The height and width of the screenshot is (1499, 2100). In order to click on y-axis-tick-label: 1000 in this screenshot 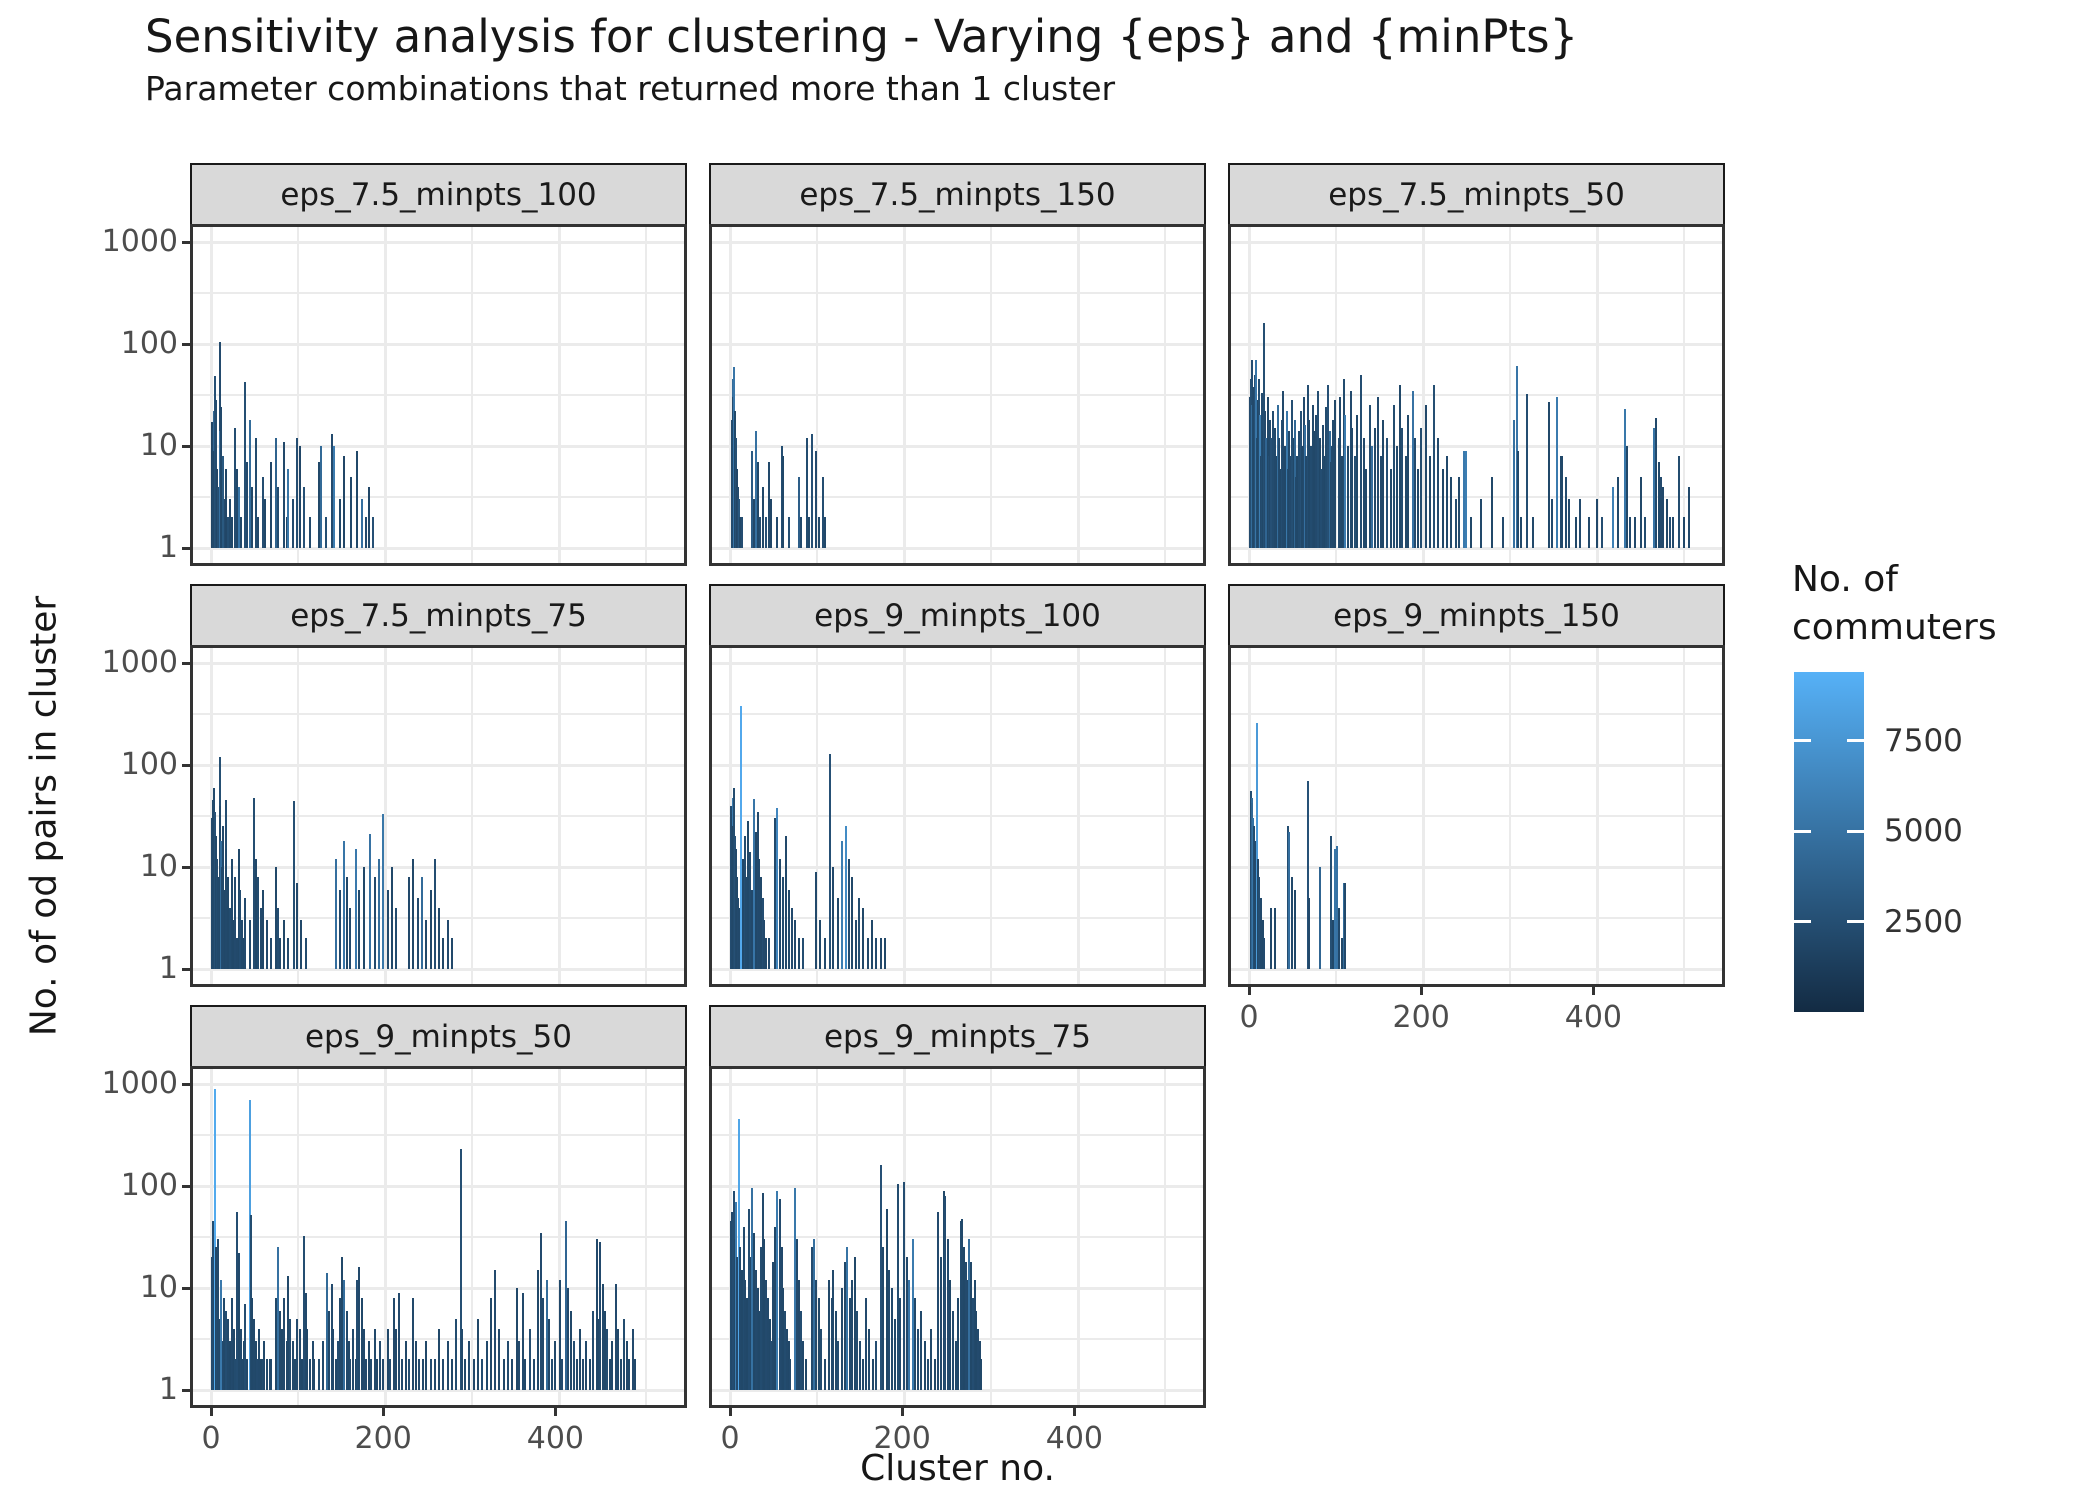, I will do `click(139, 662)`.